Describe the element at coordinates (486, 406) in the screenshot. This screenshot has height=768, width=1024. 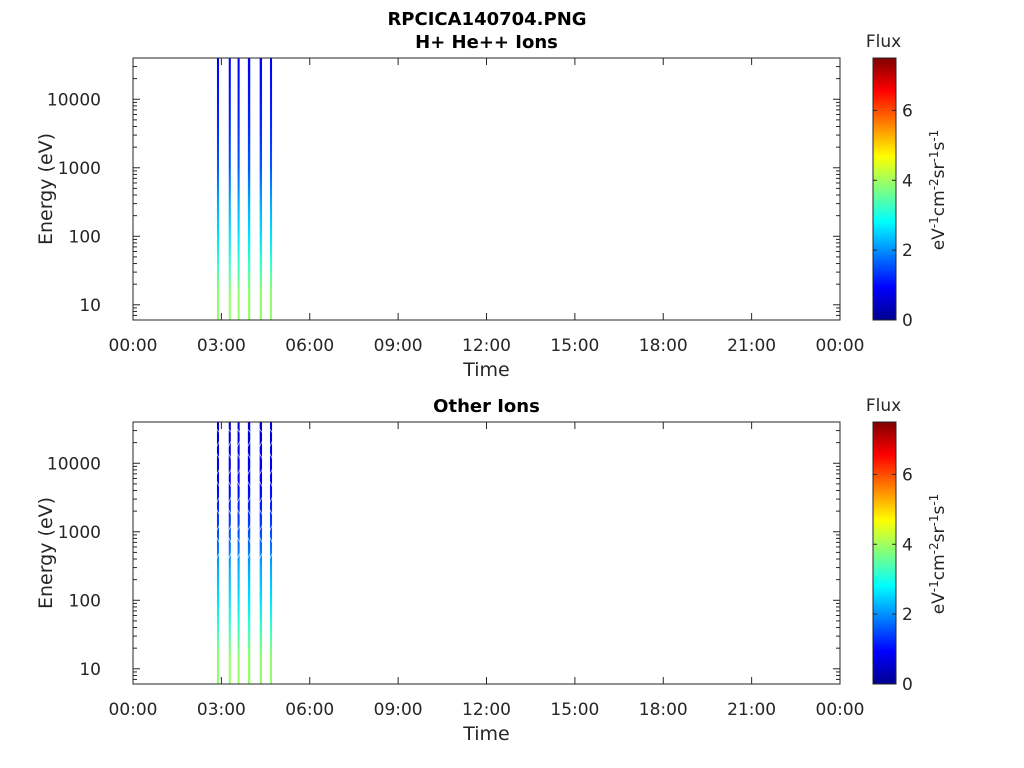
I see `panel-title: Other Ions` at that location.